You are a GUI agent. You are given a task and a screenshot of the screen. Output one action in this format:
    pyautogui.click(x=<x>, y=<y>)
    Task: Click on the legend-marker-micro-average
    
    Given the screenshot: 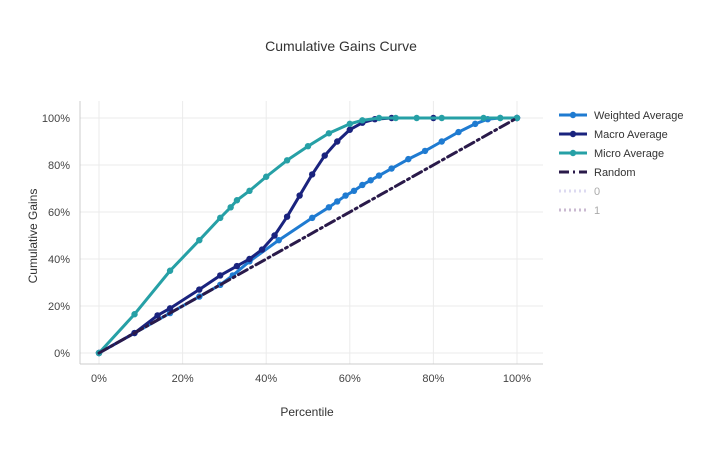 What is the action you would take?
    pyautogui.click(x=573, y=153)
    